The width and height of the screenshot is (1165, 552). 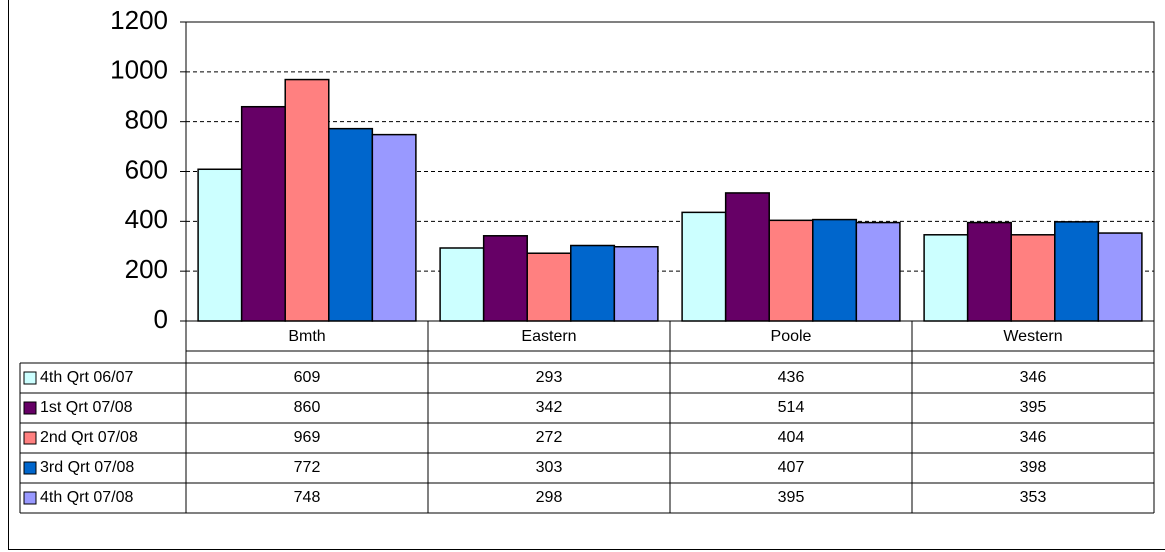 What do you see at coordinates (307, 497) in the screenshot?
I see `table-value: 748` at bounding box center [307, 497].